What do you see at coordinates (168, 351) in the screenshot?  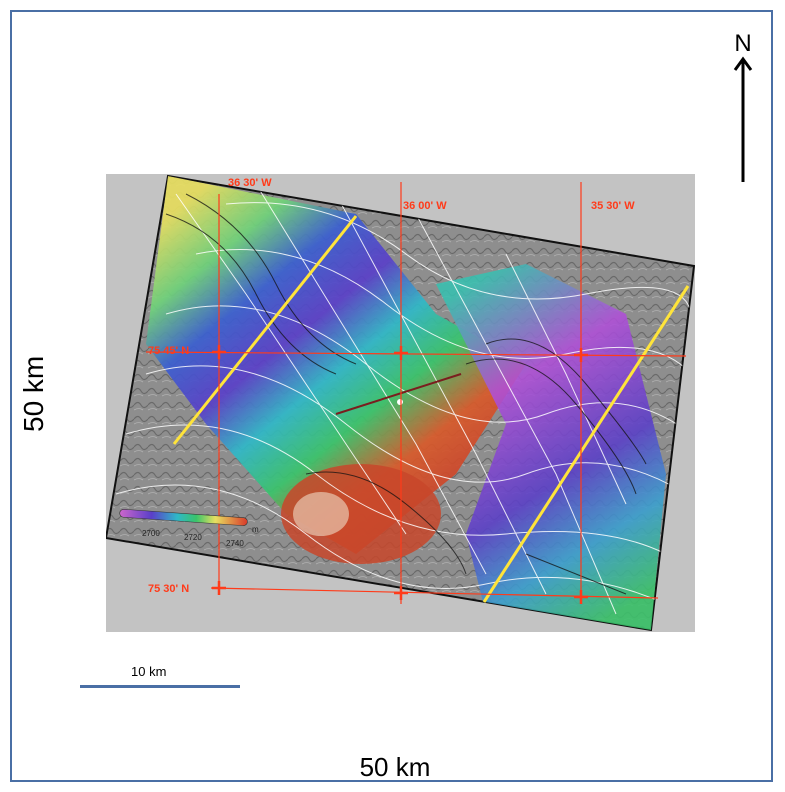 I see `latitude-label-1: 75 45' N` at bounding box center [168, 351].